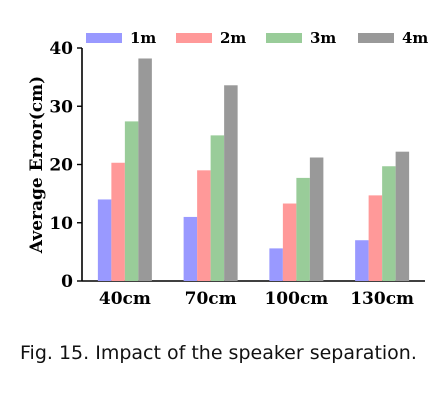  Describe the element at coordinates (415, 38) in the screenshot. I see `legend-label-4m: 4m` at that location.